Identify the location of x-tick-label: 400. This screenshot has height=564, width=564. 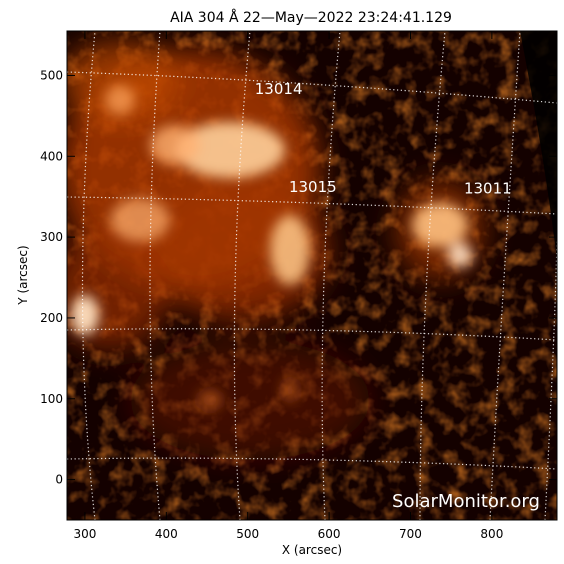
(166, 534).